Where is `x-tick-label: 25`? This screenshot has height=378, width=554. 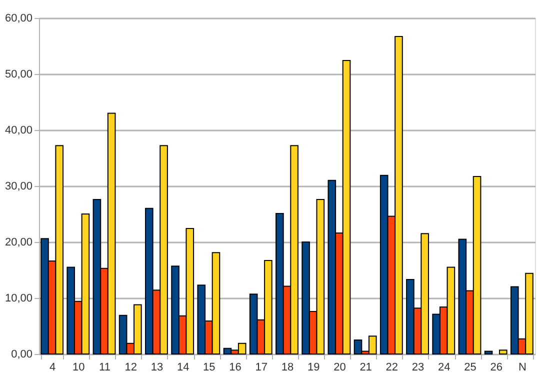
x-tick-label: 25 is located at coordinates (470, 368).